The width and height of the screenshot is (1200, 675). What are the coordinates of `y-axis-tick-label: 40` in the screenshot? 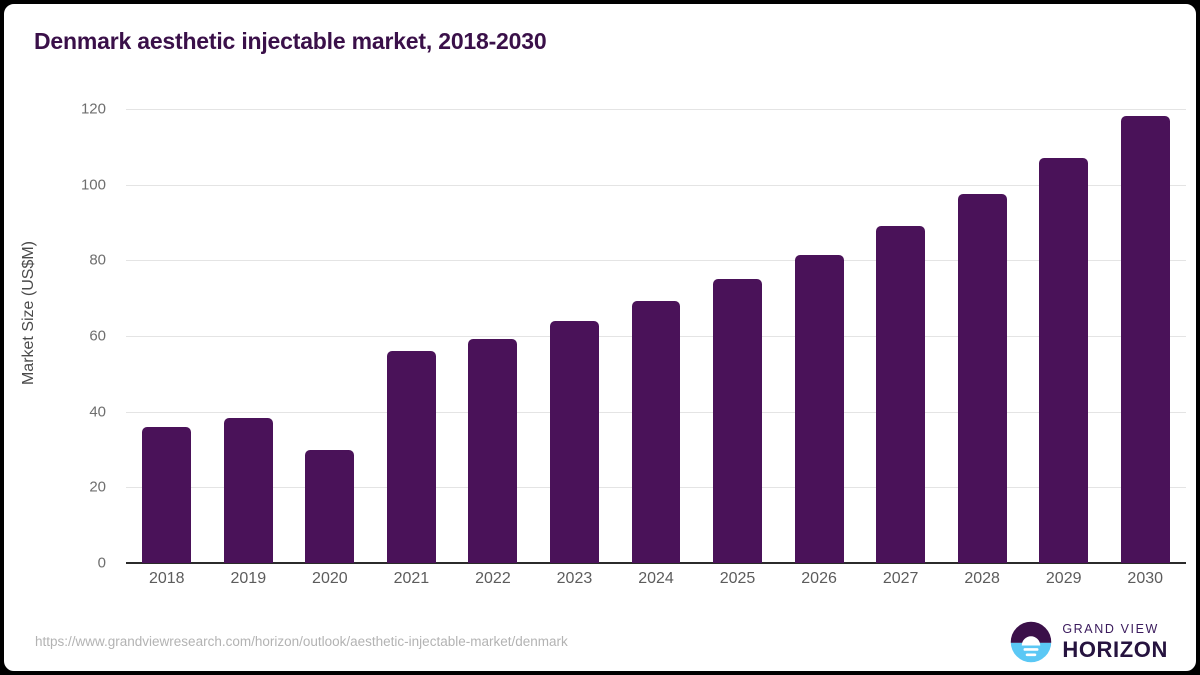 It's located at (97, 412).